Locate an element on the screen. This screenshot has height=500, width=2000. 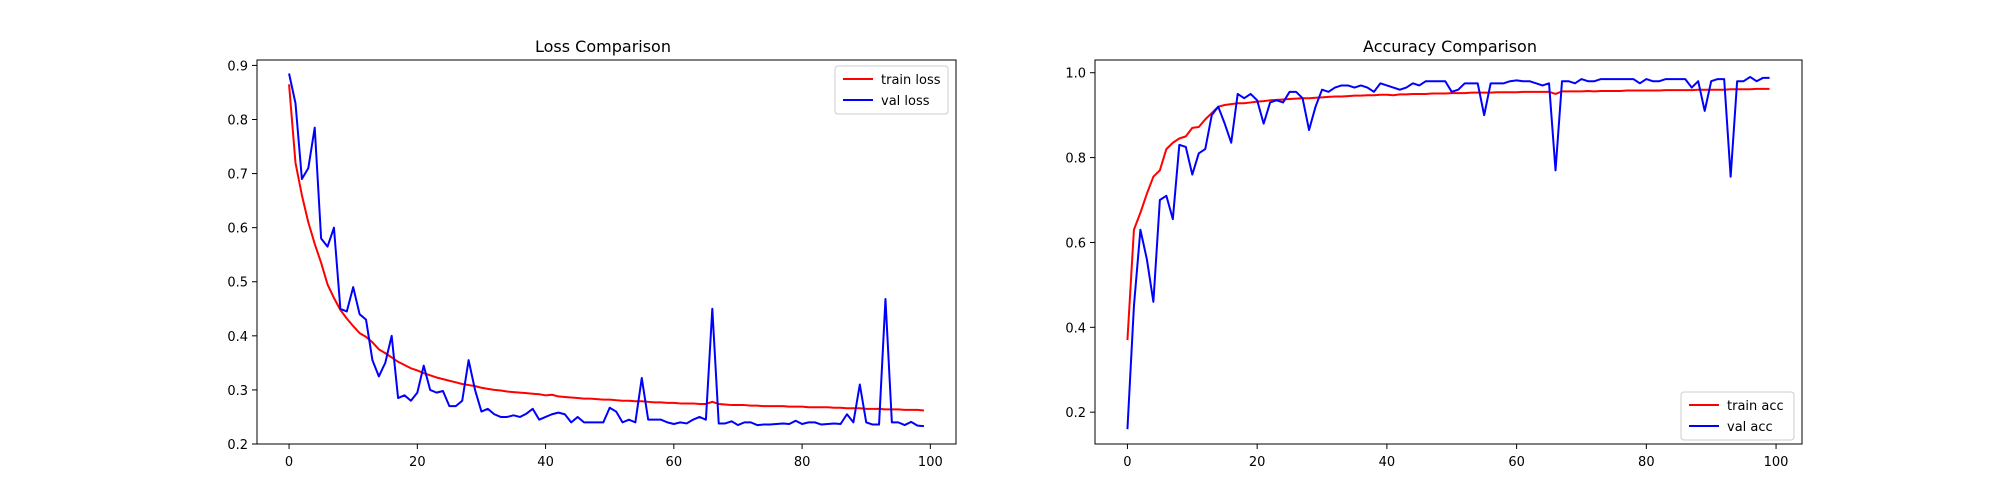
legend-label-val-loss: val loss is located at coordinates (905, 101).